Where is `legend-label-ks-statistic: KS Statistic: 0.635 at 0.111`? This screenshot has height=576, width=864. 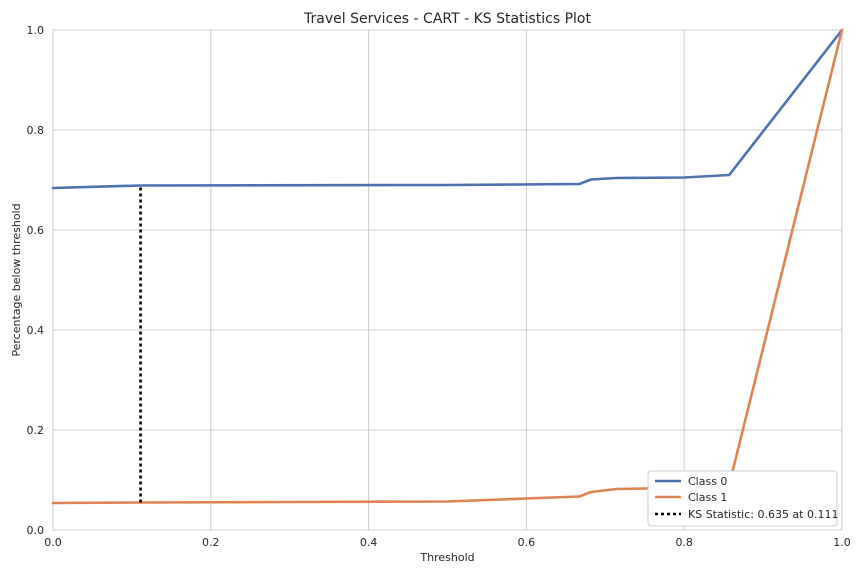 legend-label-ks-statistic: KS Statistic: 0.635 at 0.111 is located at coordinates (763, 514).